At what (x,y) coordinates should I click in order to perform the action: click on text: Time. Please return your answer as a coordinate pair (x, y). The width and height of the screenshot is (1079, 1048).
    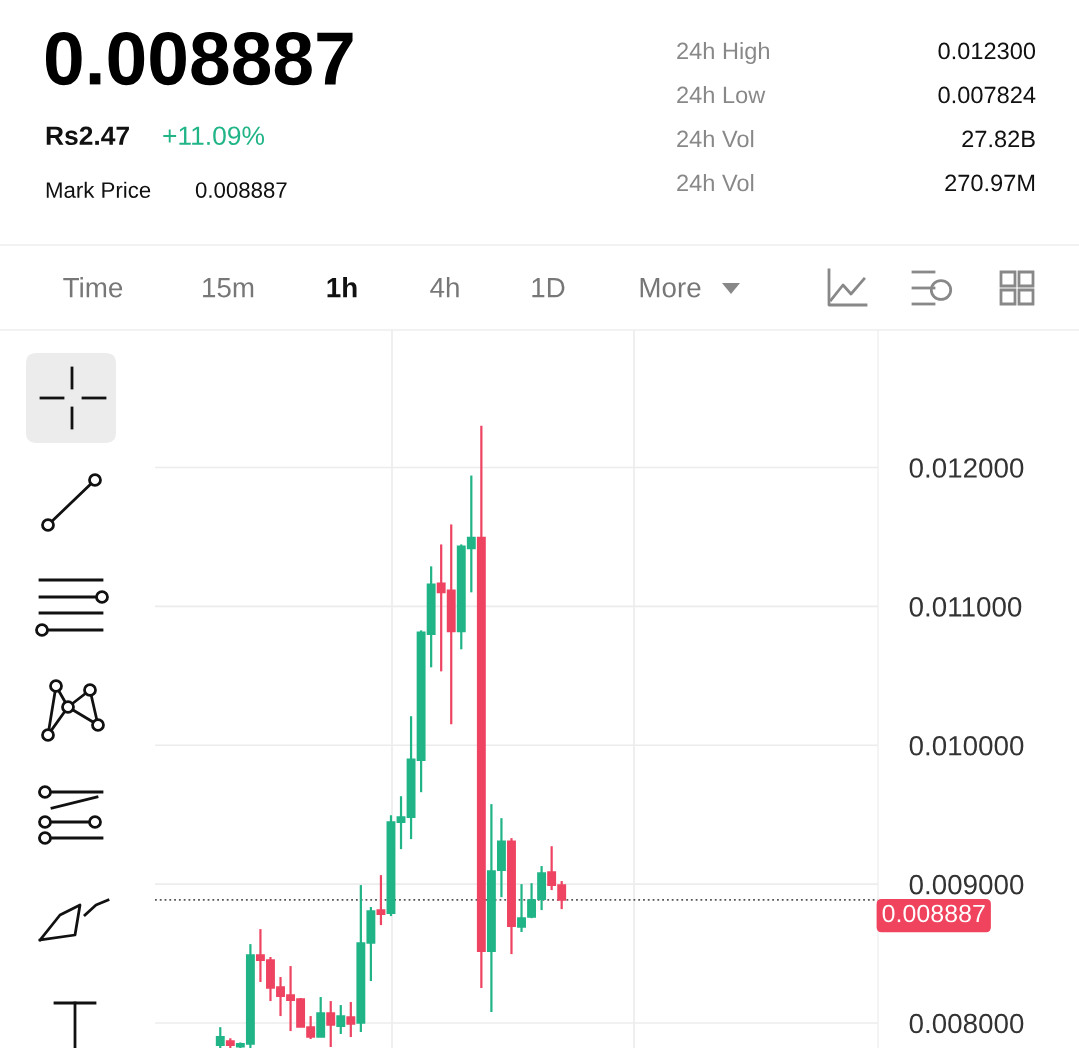
    Looking at the image, I should click on (93, 287).